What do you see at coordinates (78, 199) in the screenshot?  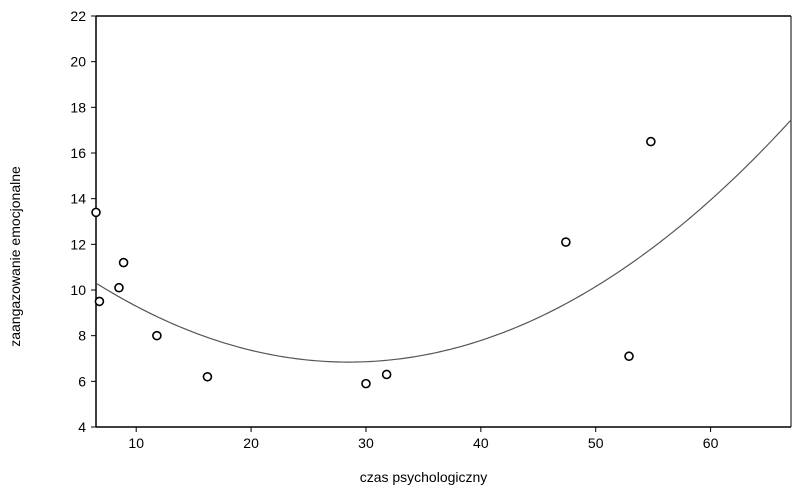 I see `y-tick-label: 14` at bounding box center [78, 199].